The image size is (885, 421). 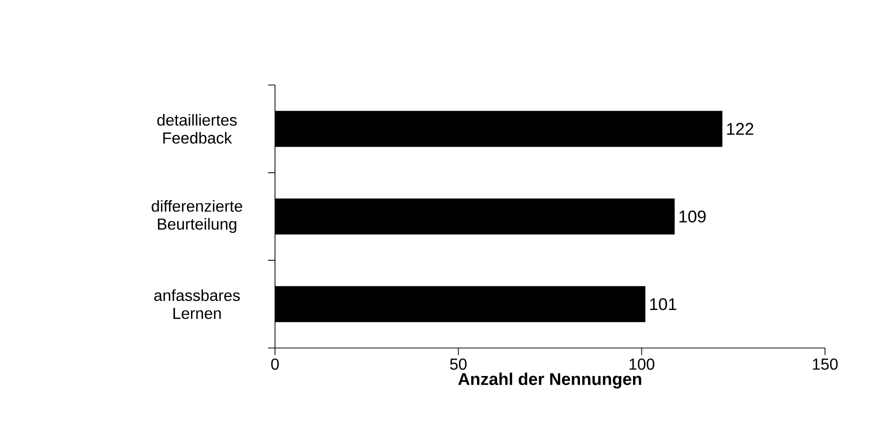 What do you see at coordinates (740, 128) in the screenshot?
I see `data-label: 122` at bounding box center [740, 128].